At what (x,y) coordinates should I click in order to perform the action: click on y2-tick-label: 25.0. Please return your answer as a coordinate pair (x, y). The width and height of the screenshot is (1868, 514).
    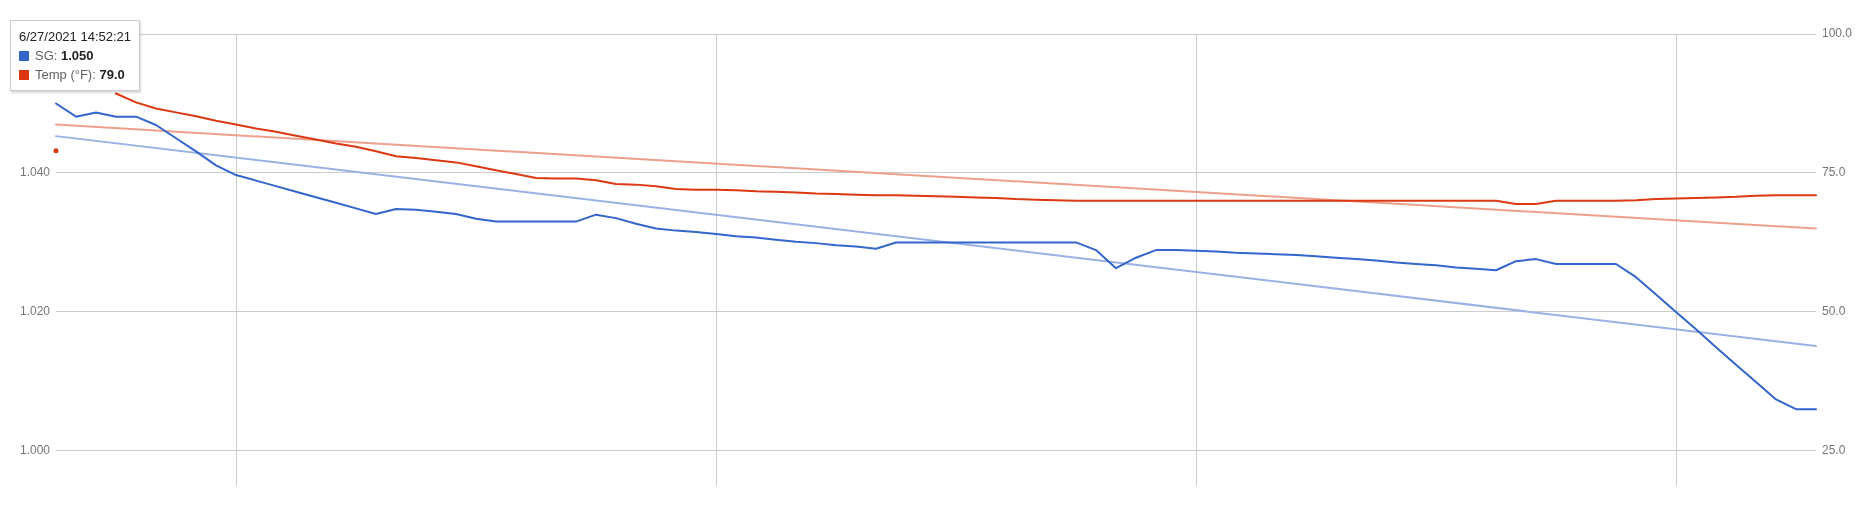
    Looking at the image, I should click on (1834, 450).